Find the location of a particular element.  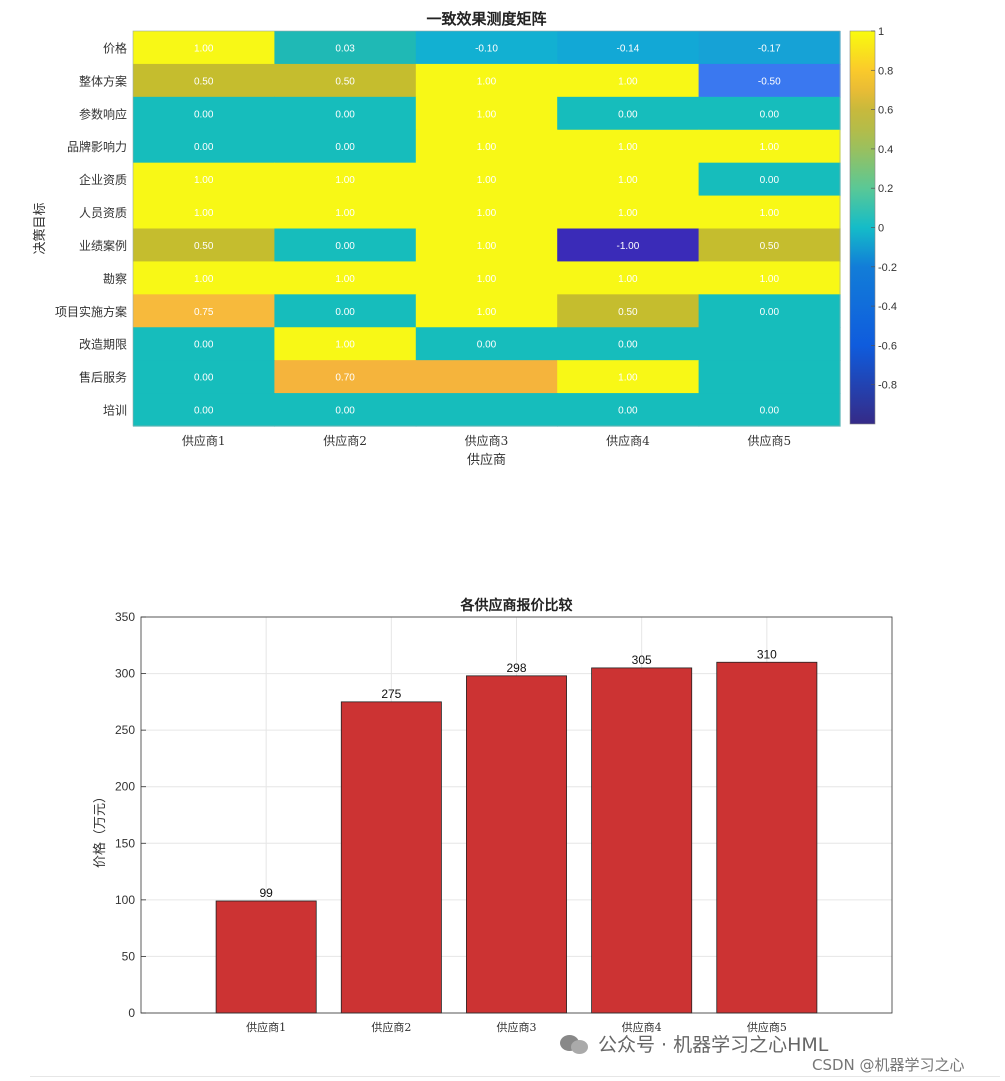

bar-data-label: 99 is located at coordinates (266, 893).